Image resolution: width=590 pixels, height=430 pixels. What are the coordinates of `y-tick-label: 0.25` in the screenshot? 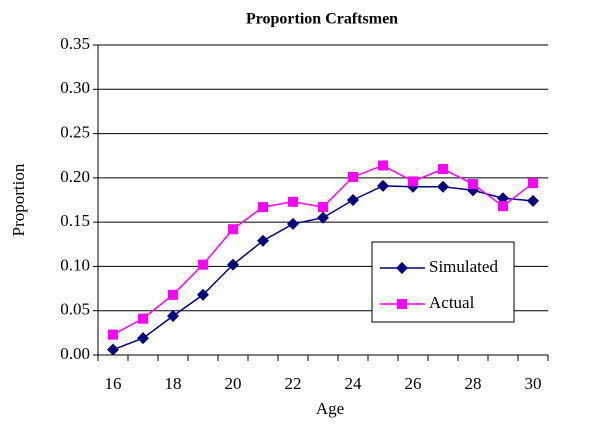 It's located at (75, 131).